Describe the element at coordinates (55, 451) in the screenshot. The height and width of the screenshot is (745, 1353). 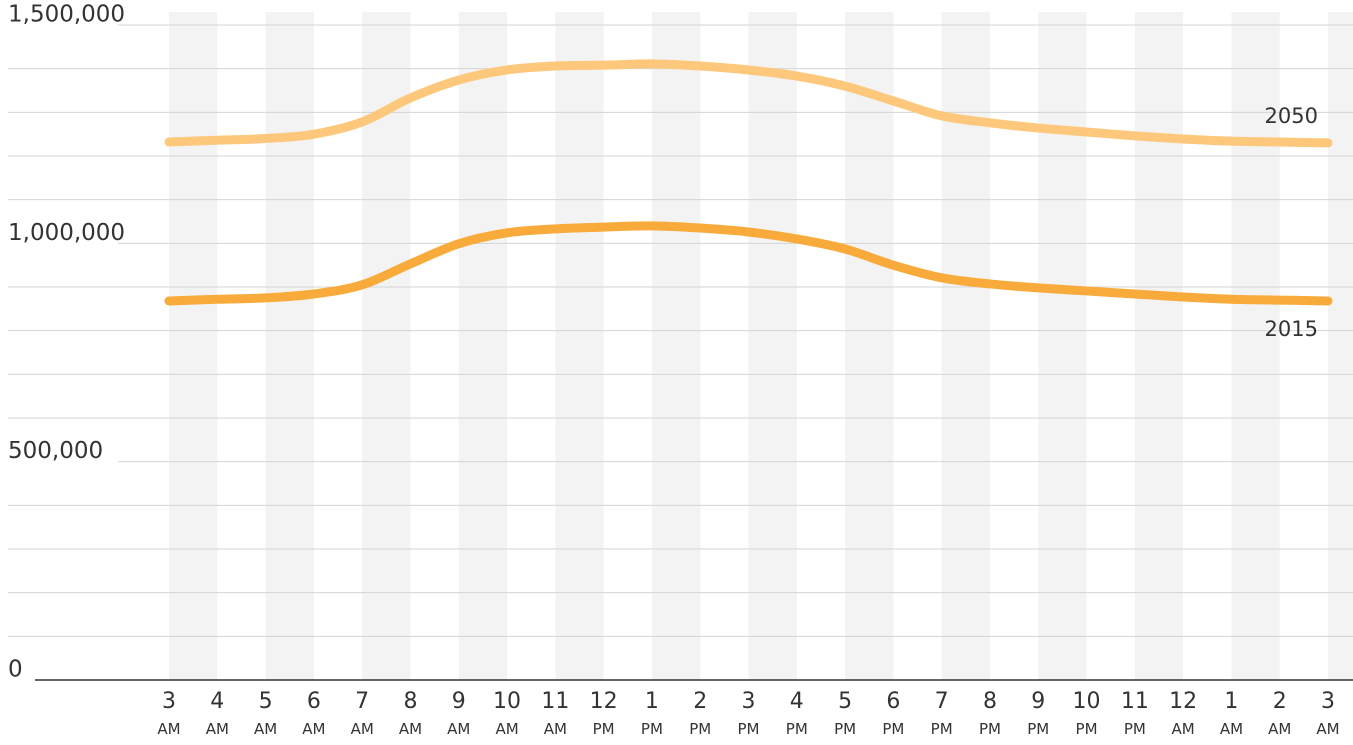
I see `y-tick-label: 500,000` at that location.